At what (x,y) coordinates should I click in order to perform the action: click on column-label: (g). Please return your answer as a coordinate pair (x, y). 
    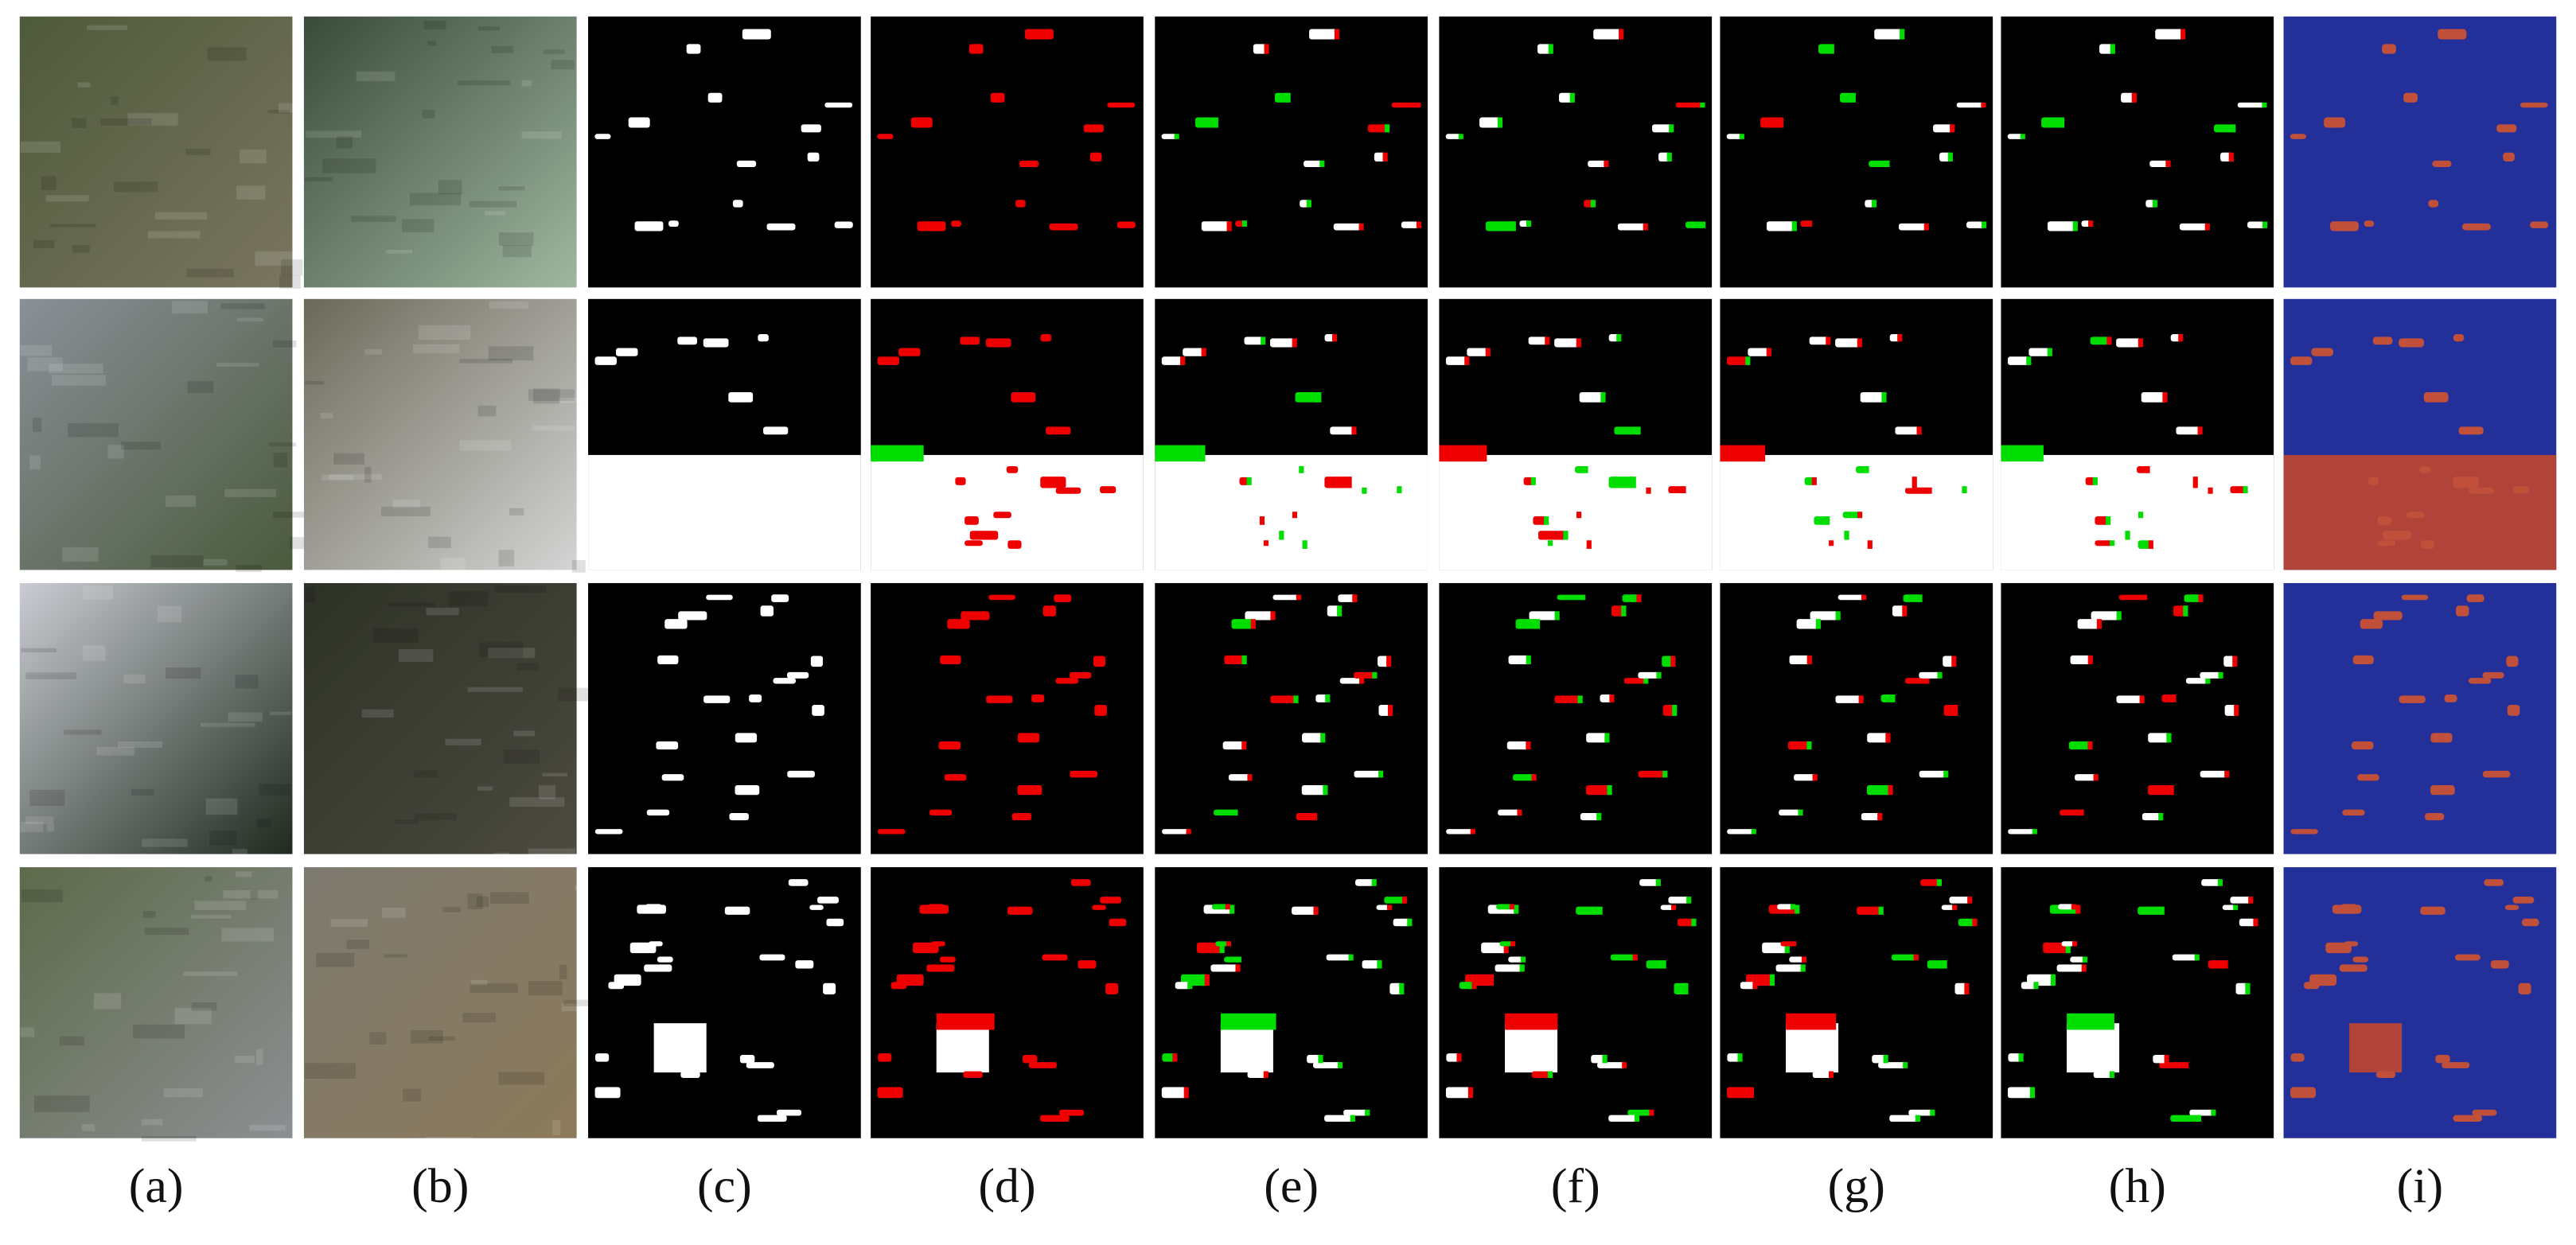
    Looking at the image, I should click on (1856, 1186).